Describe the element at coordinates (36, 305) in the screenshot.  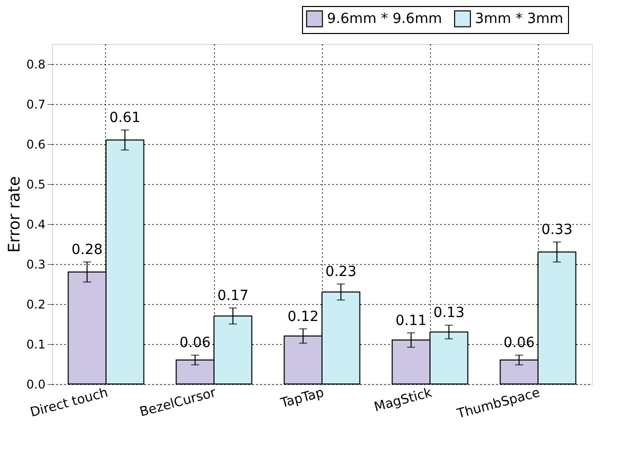
I see `y-tick-label: 0.2` at that location.